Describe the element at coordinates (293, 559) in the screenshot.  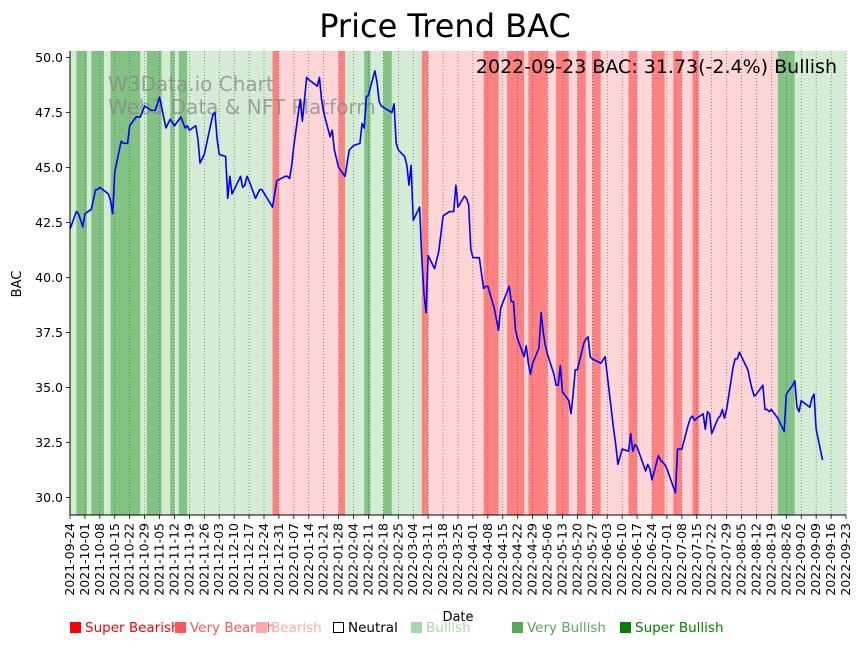
I see `x-tick-label: 2022-01-07` at that location.